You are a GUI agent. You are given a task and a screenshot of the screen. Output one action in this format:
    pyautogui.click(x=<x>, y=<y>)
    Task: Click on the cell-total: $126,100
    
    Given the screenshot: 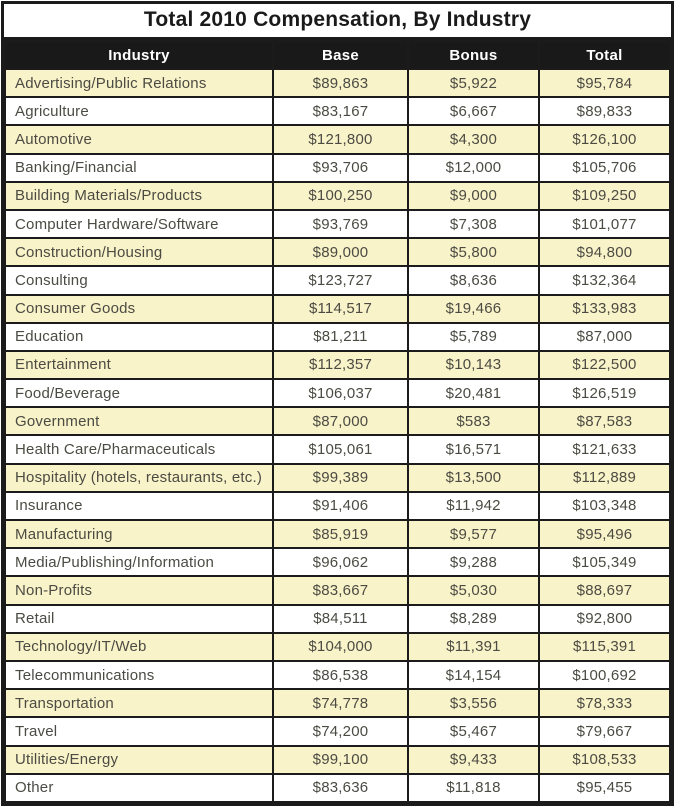 What is the action you would take?
    pyautogui.click(x=604, y=139)
    